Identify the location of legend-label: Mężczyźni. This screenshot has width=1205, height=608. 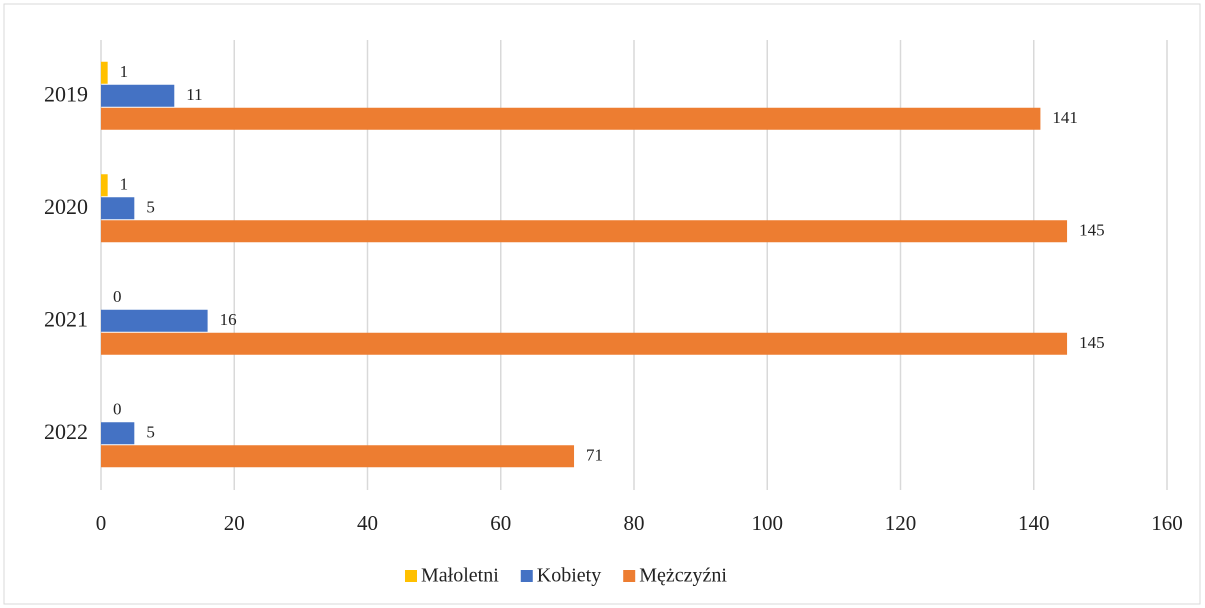
(683, 576).